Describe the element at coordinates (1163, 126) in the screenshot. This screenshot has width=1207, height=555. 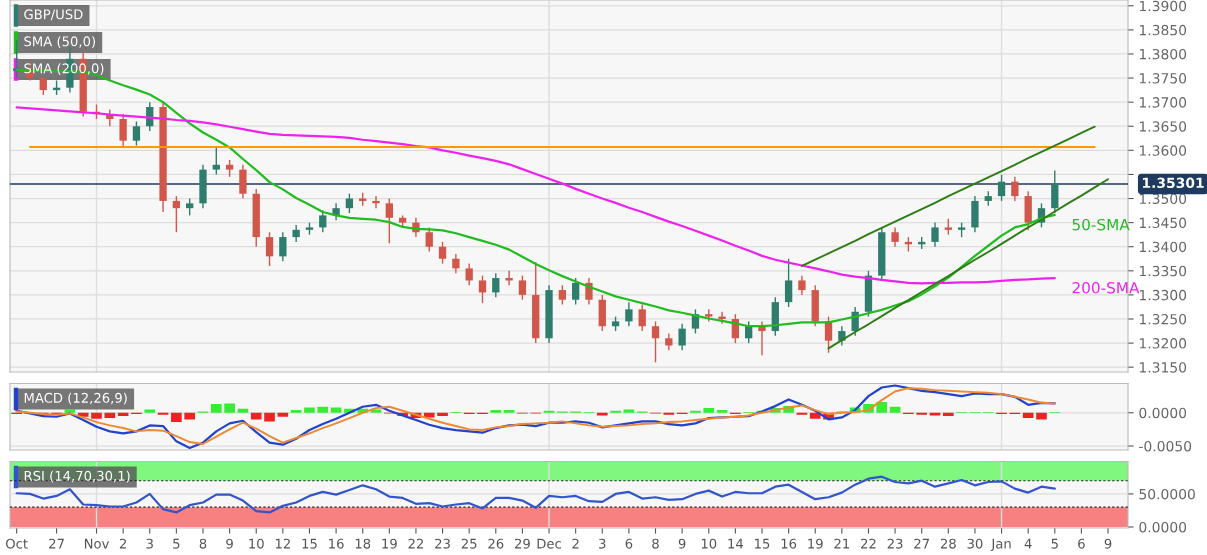
I see `y-tick-label: 1.3650` at that location.